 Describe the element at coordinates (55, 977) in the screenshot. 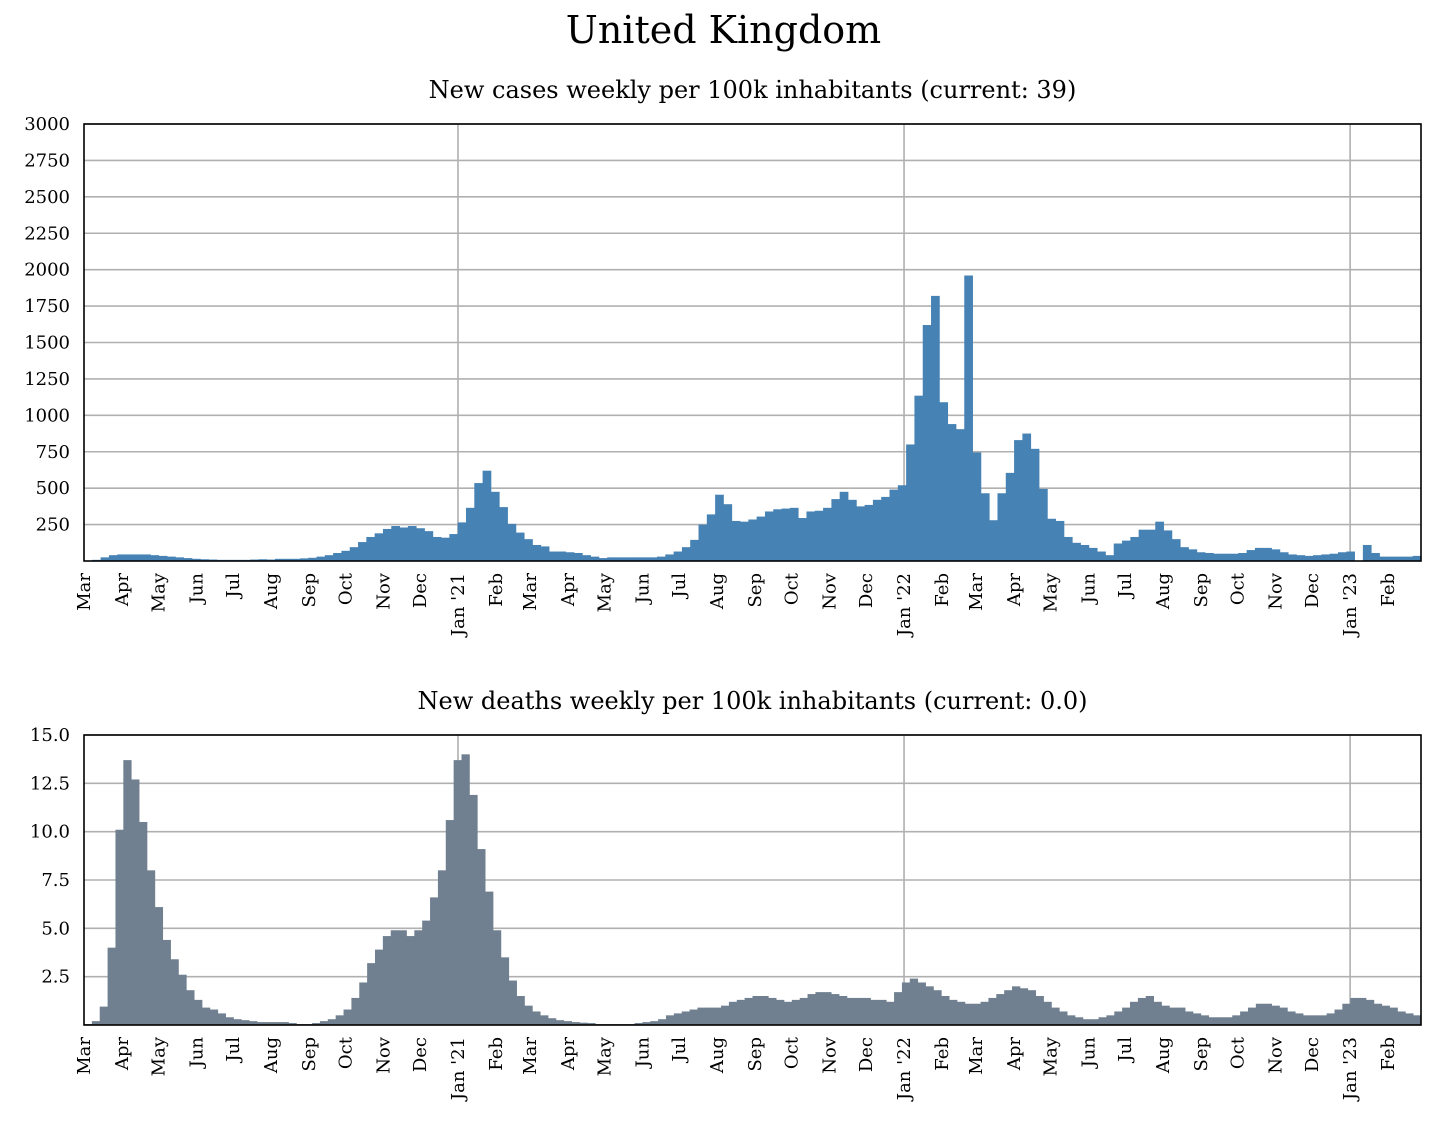

I see `y-tick-label: 2.5` at that location.